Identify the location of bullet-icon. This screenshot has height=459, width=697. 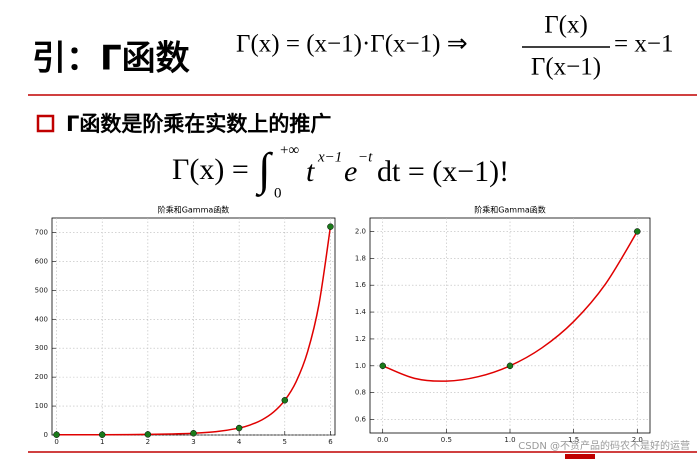
(45, 123).